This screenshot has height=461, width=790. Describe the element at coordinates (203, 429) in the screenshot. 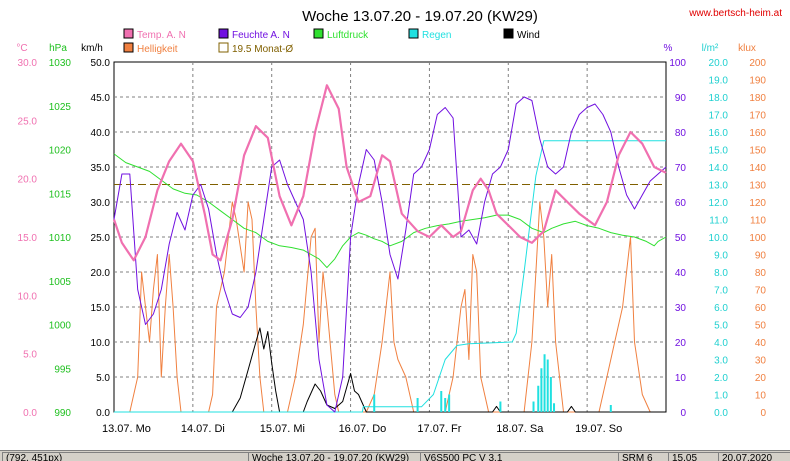

I see `x-tick-label: 14.07. Di` at that location.